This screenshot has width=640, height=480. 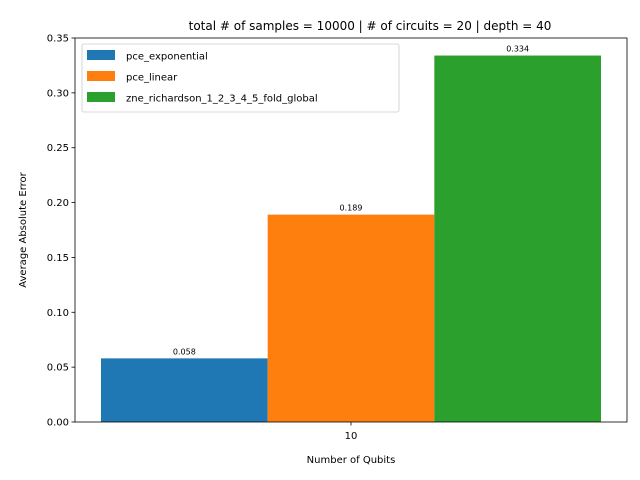 I want to click on y-tick-label: 0.05, so click(x=58, y=368).